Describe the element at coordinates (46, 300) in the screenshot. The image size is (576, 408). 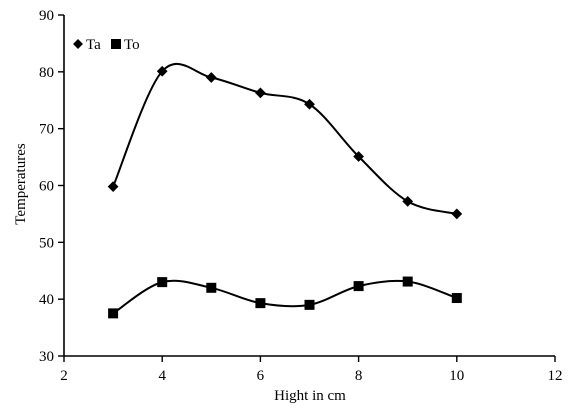
I see `y-tick-label: 40` at that location.